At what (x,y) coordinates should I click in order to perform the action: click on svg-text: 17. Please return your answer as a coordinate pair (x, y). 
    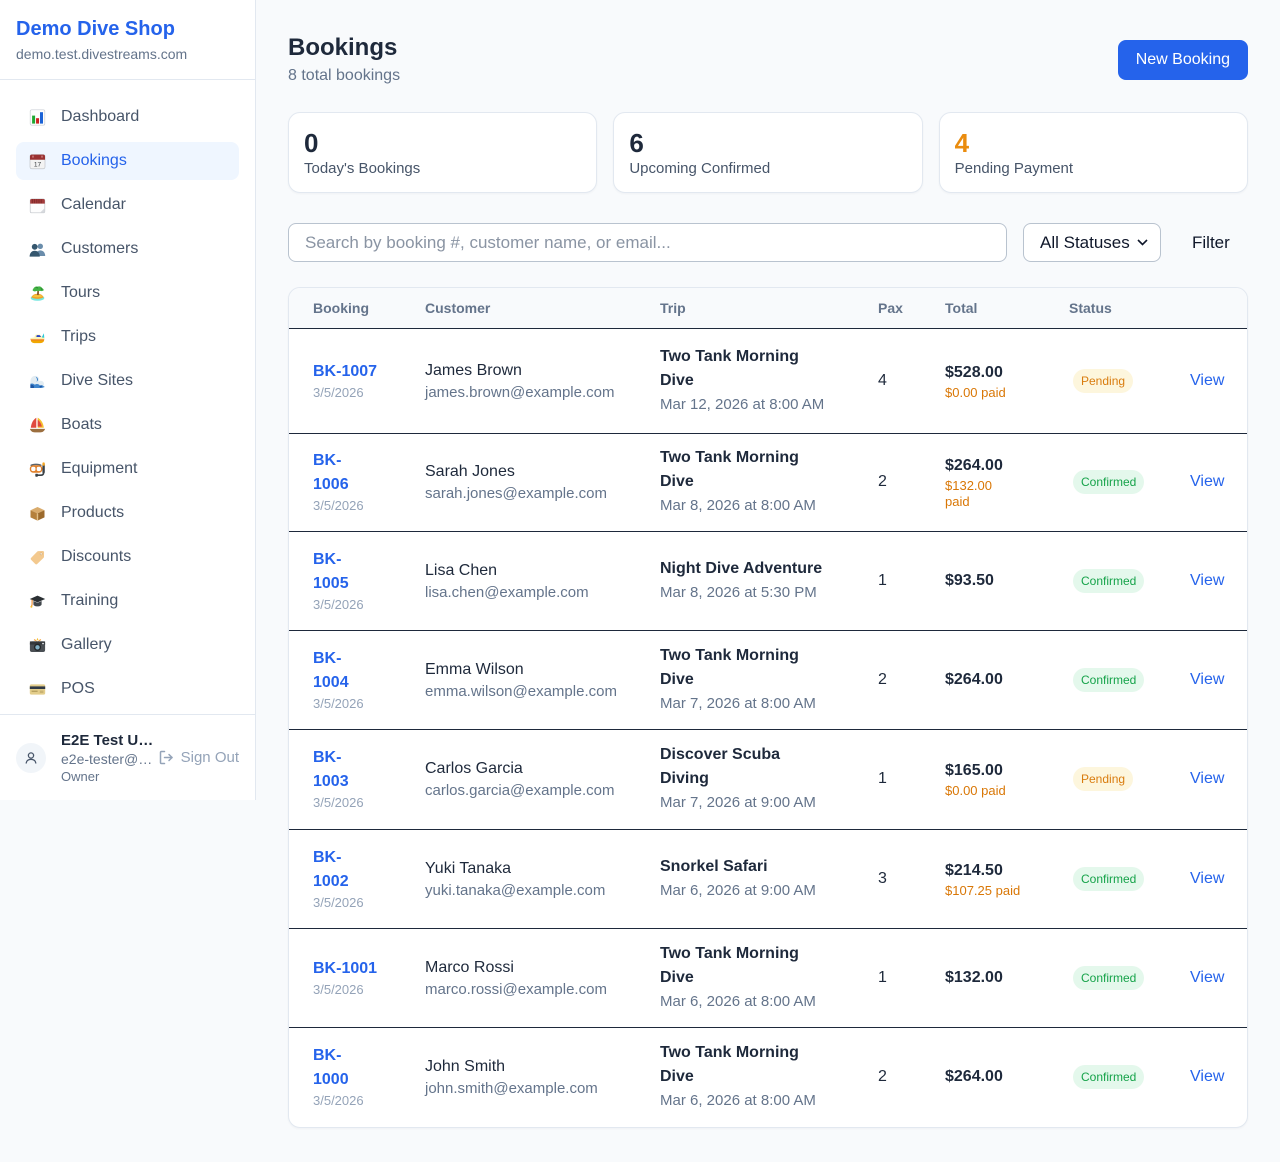
    Looking at the image, I should click on (38, 164).